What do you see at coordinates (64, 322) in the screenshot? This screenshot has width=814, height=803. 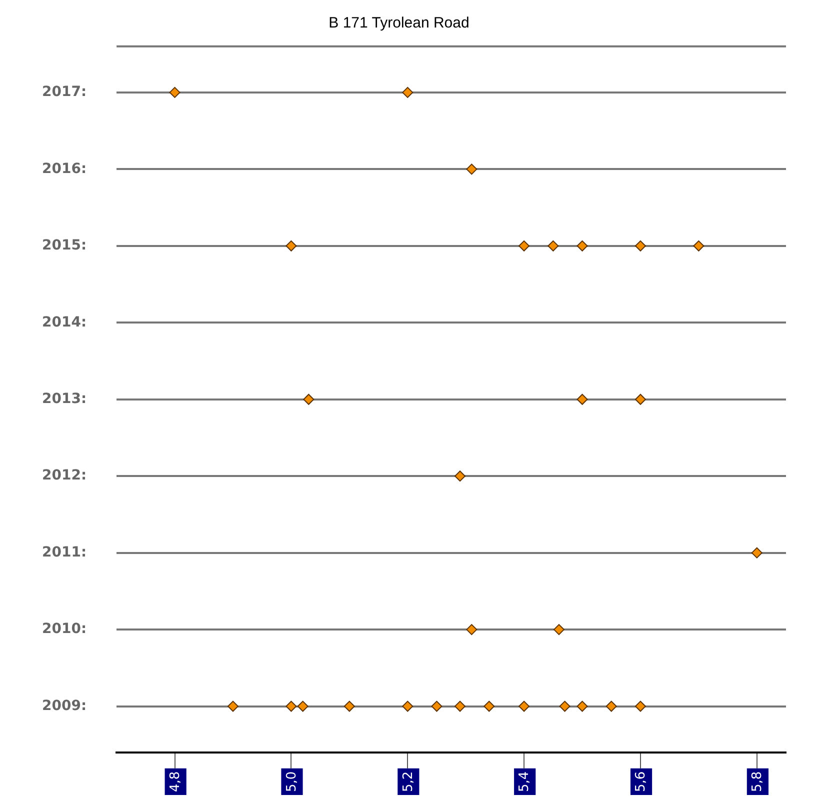 I see `y-tick-label: 2014:` at bounding box center [64, 322].